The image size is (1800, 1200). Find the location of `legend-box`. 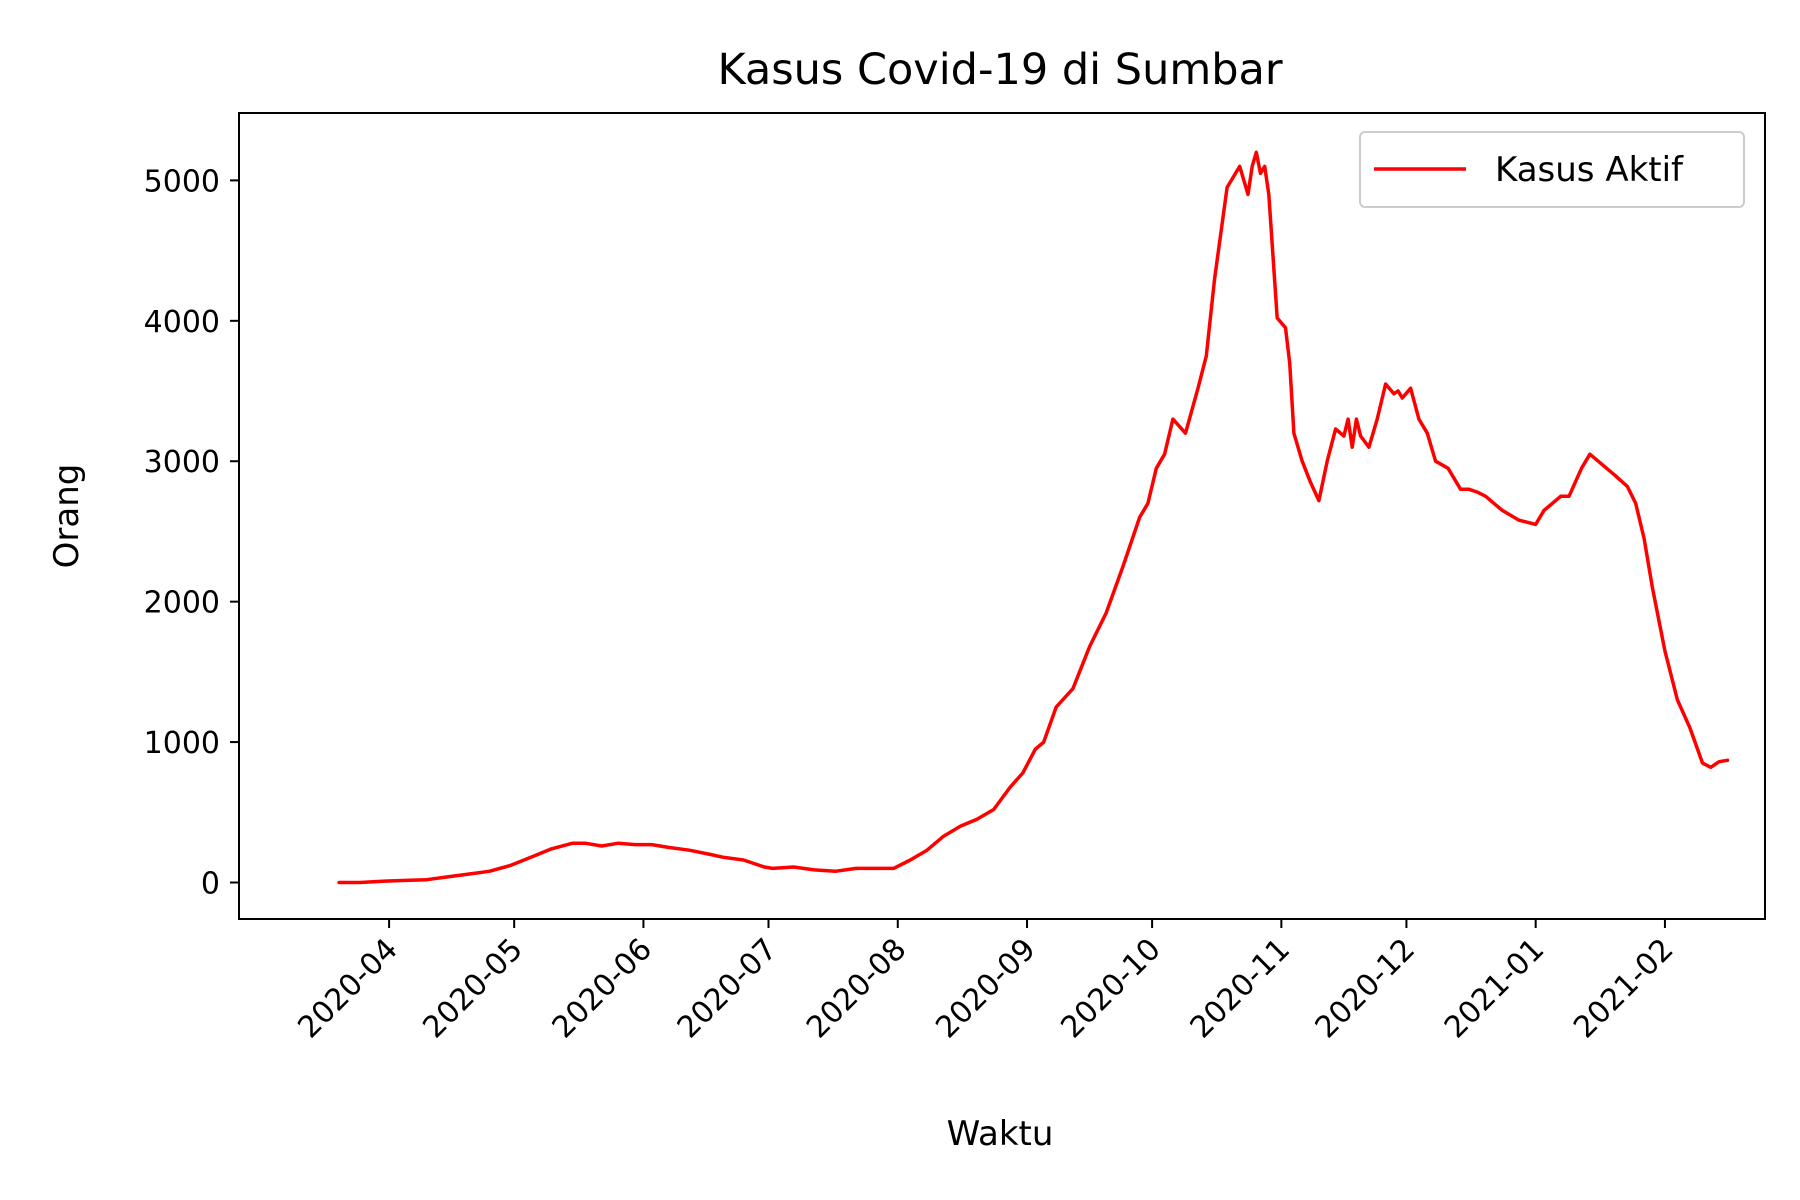

legend-box is located at coordinates (1552, 169).